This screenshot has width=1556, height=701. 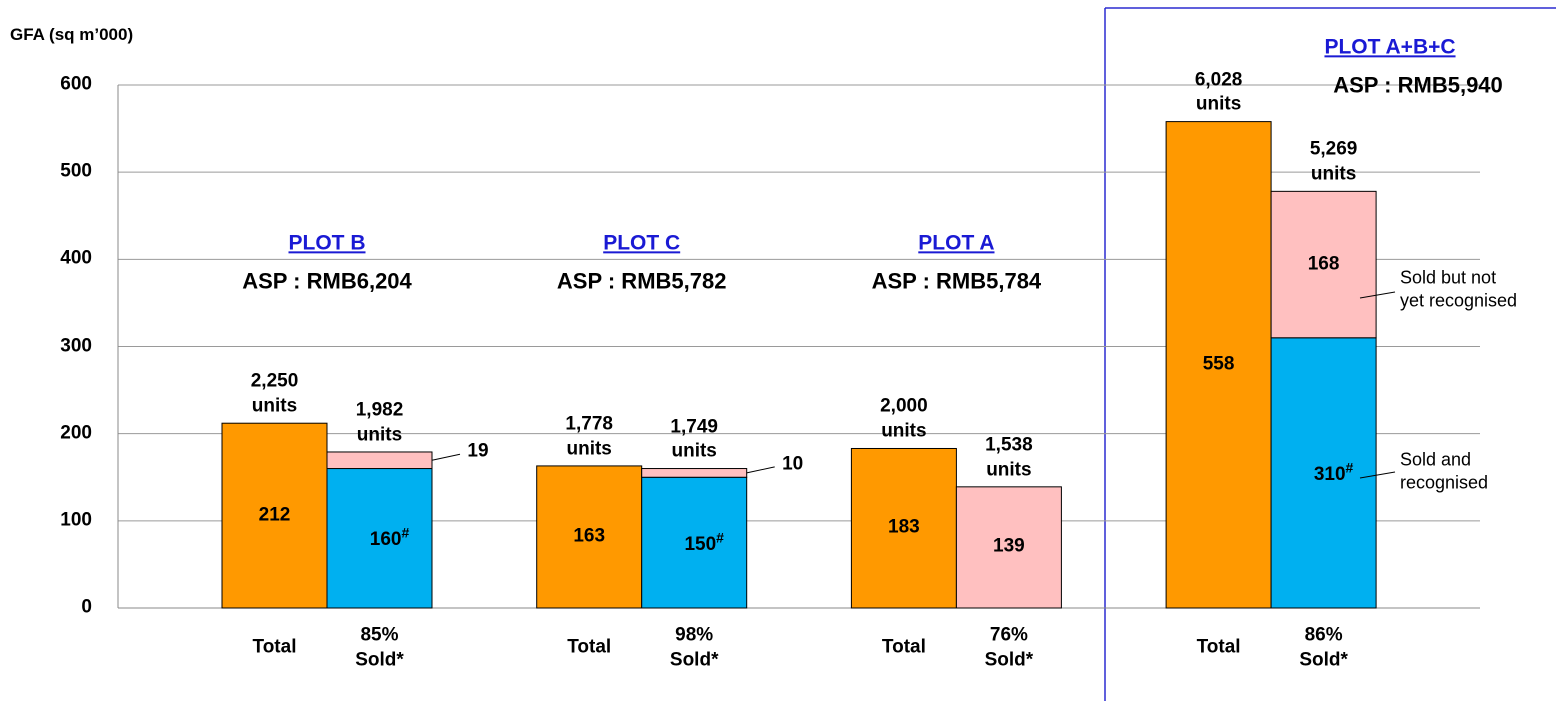 What do you see at coordinates (956, 243) in the screenshot?
I see `group-title: PLOT A` at bounding box center [956, 243].